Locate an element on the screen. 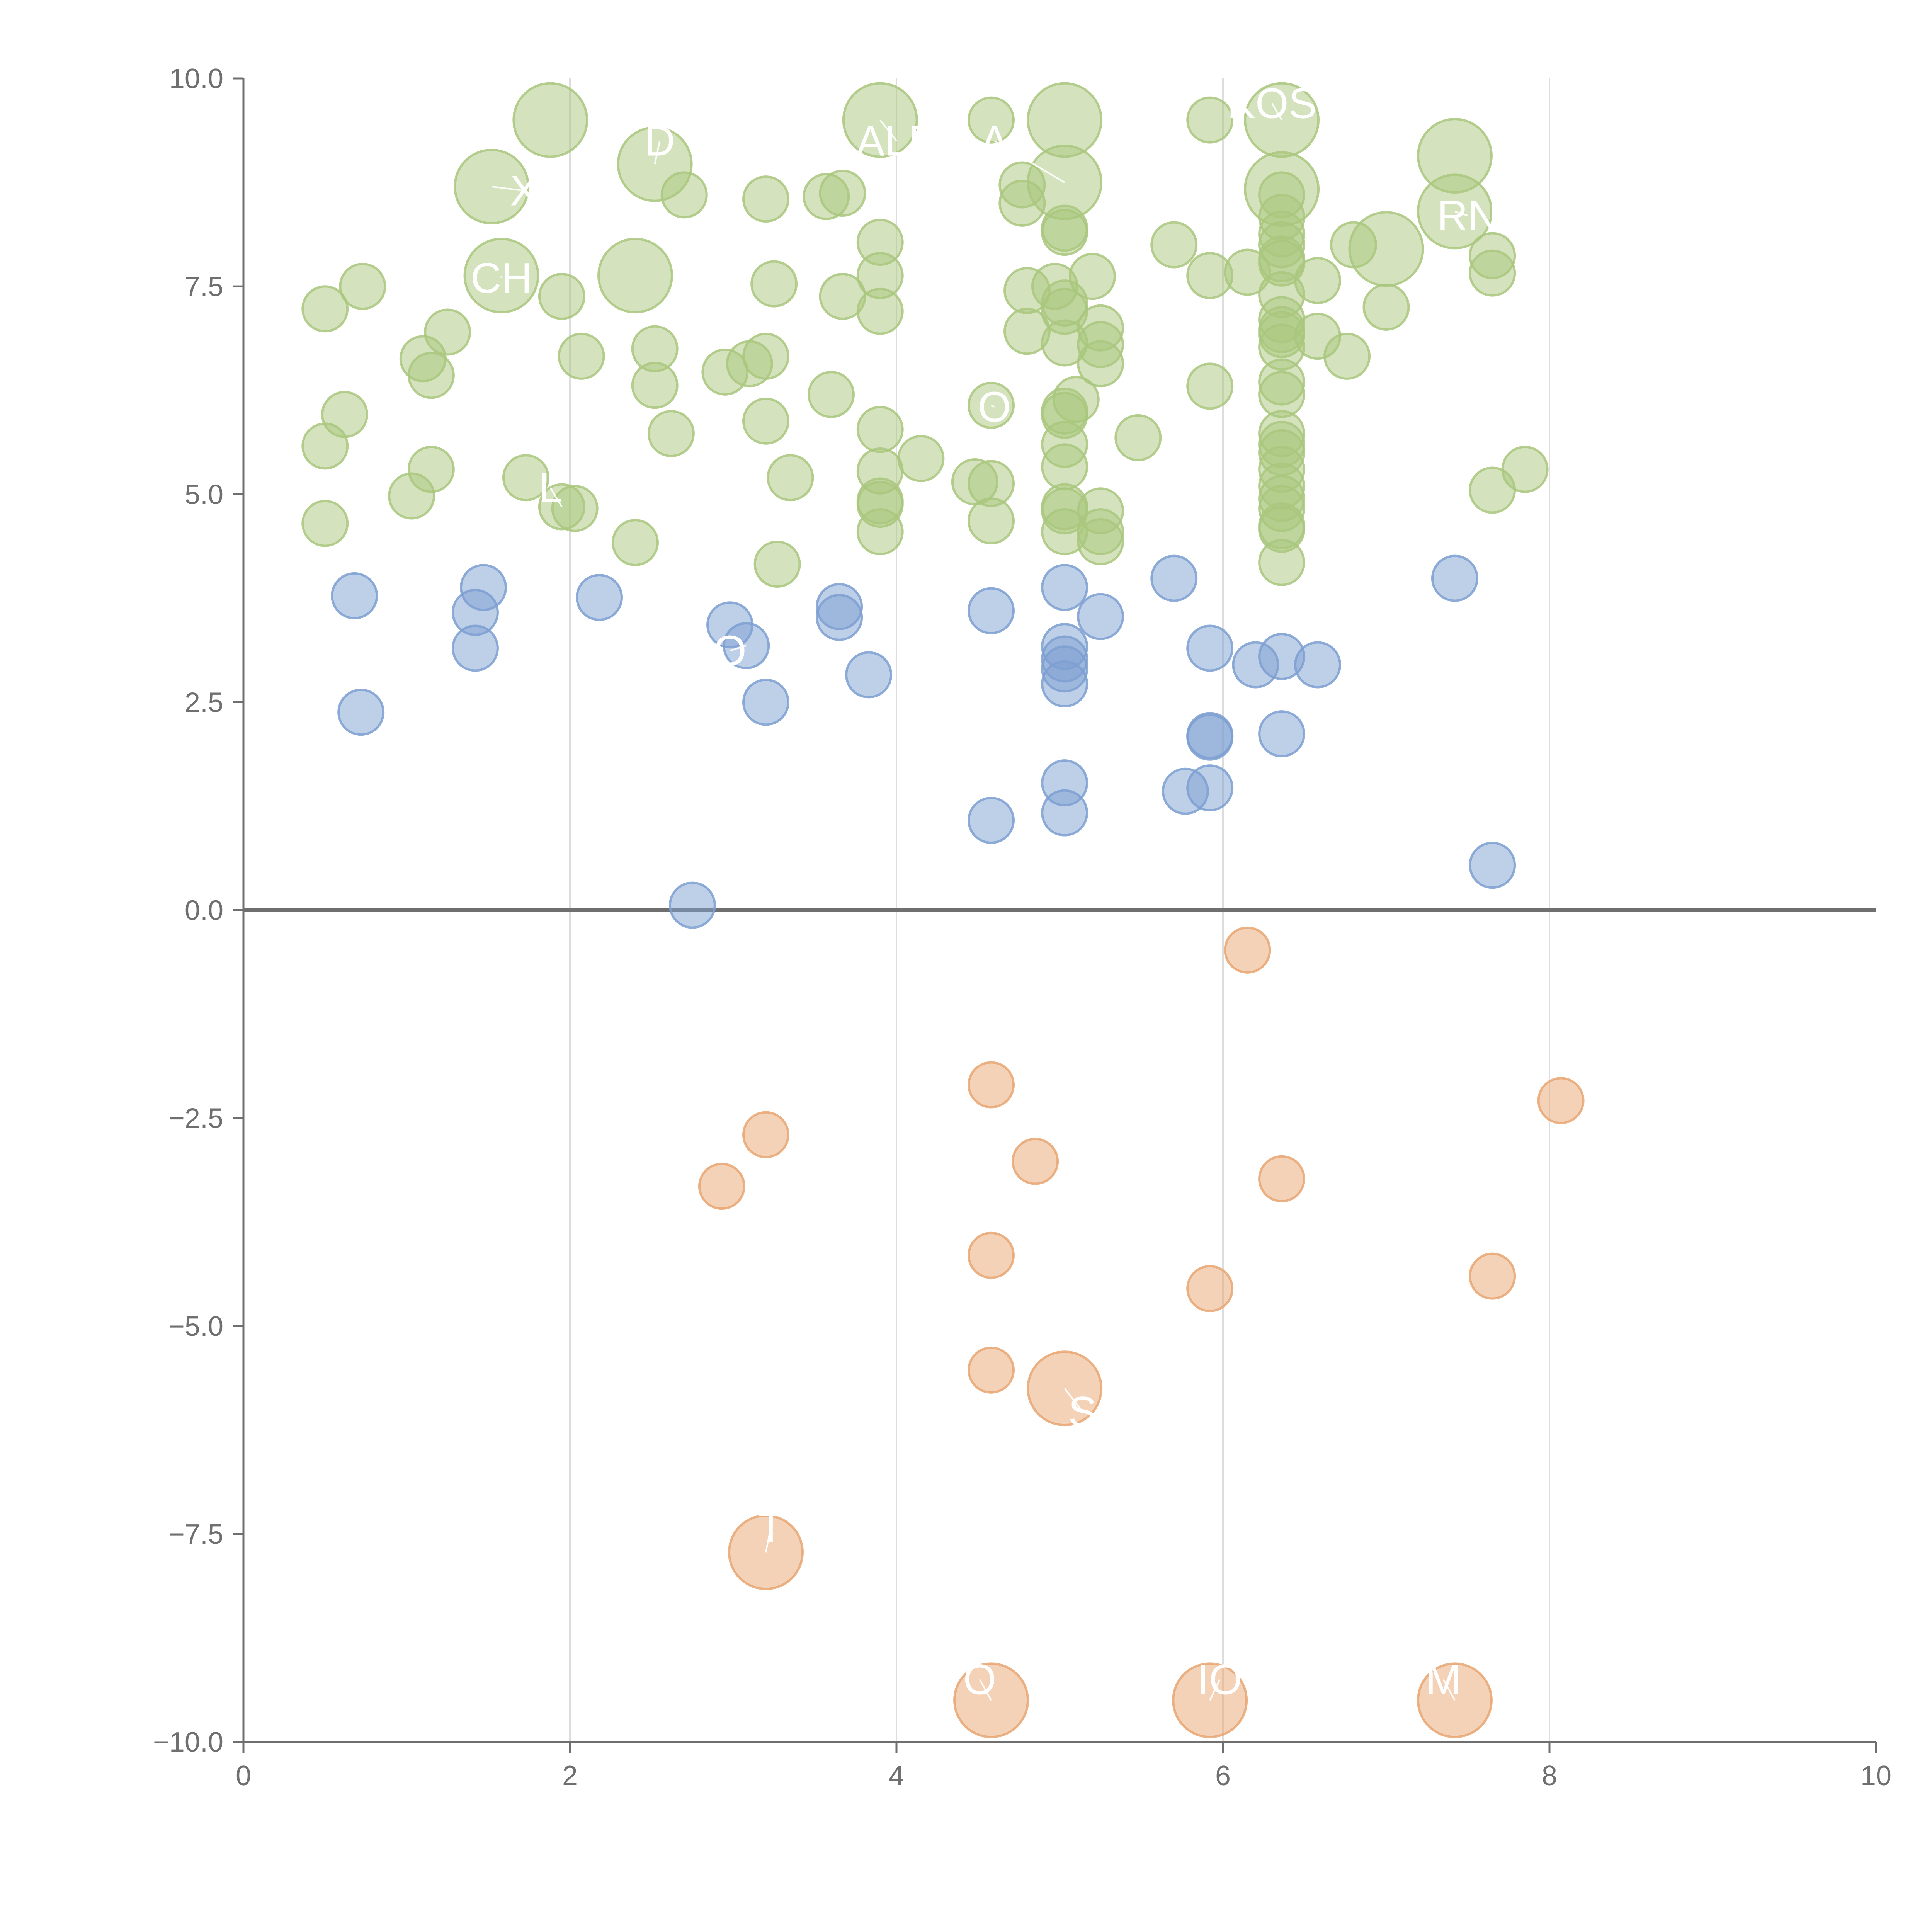 The width and height of the screenshot is (1932, 1932). x-tick-label: 2 is located at coordinates (570, 1775).